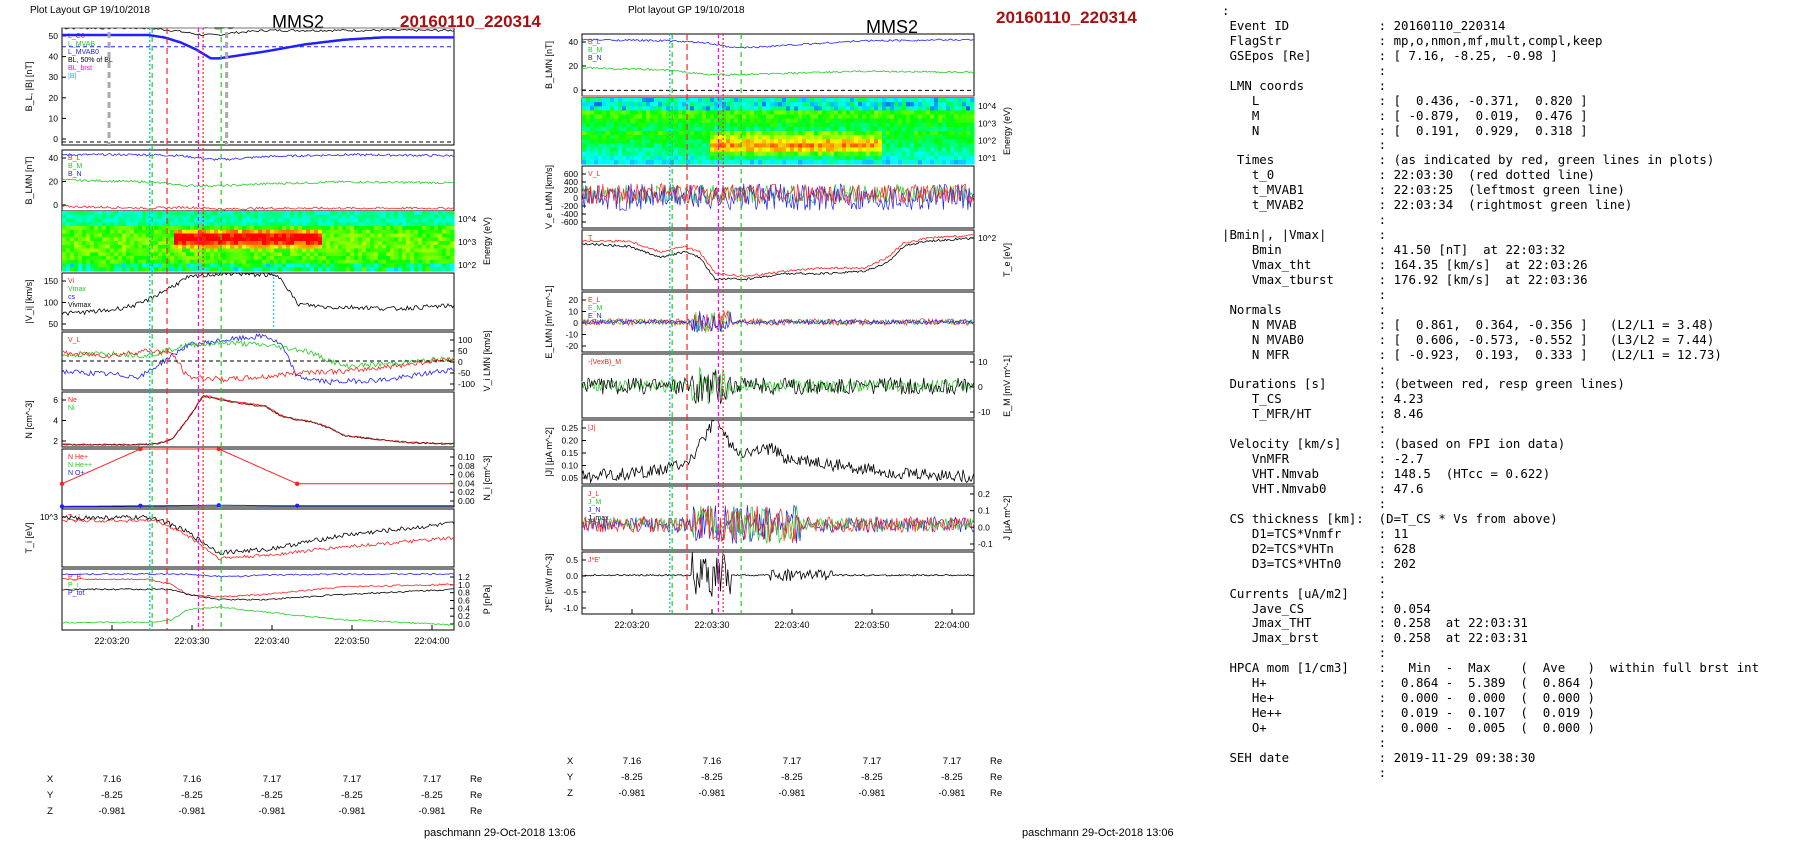 Image resolution: width=1804 pixels, height=841 pixels. Describe the element at coordinates (571, 182) in the screenshot. I see `mid-tick-label: 400` at that location.